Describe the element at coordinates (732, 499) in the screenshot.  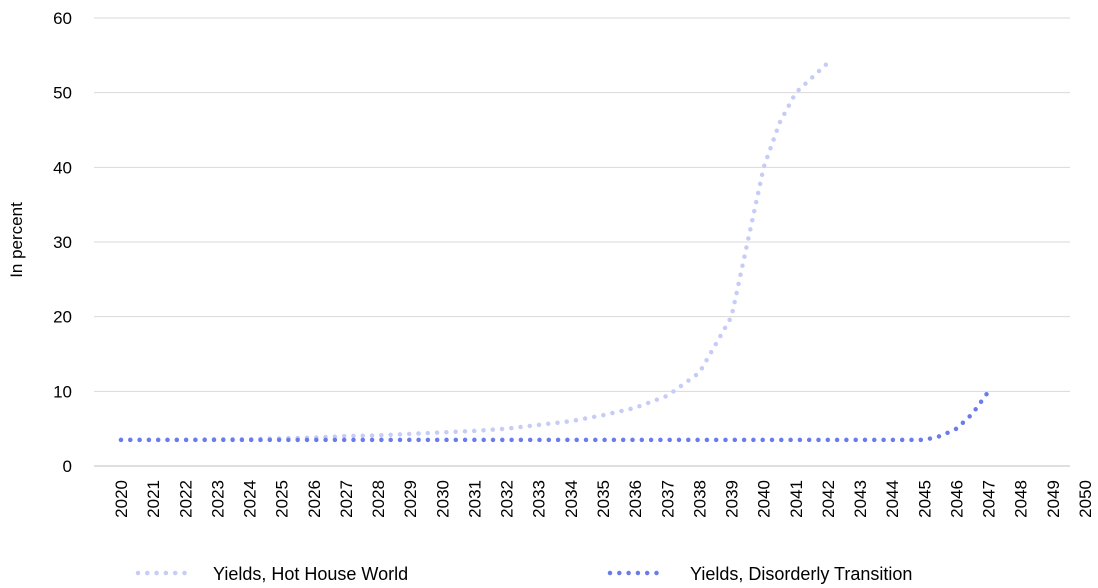
I see `x-tick-label: 2039` at that location.